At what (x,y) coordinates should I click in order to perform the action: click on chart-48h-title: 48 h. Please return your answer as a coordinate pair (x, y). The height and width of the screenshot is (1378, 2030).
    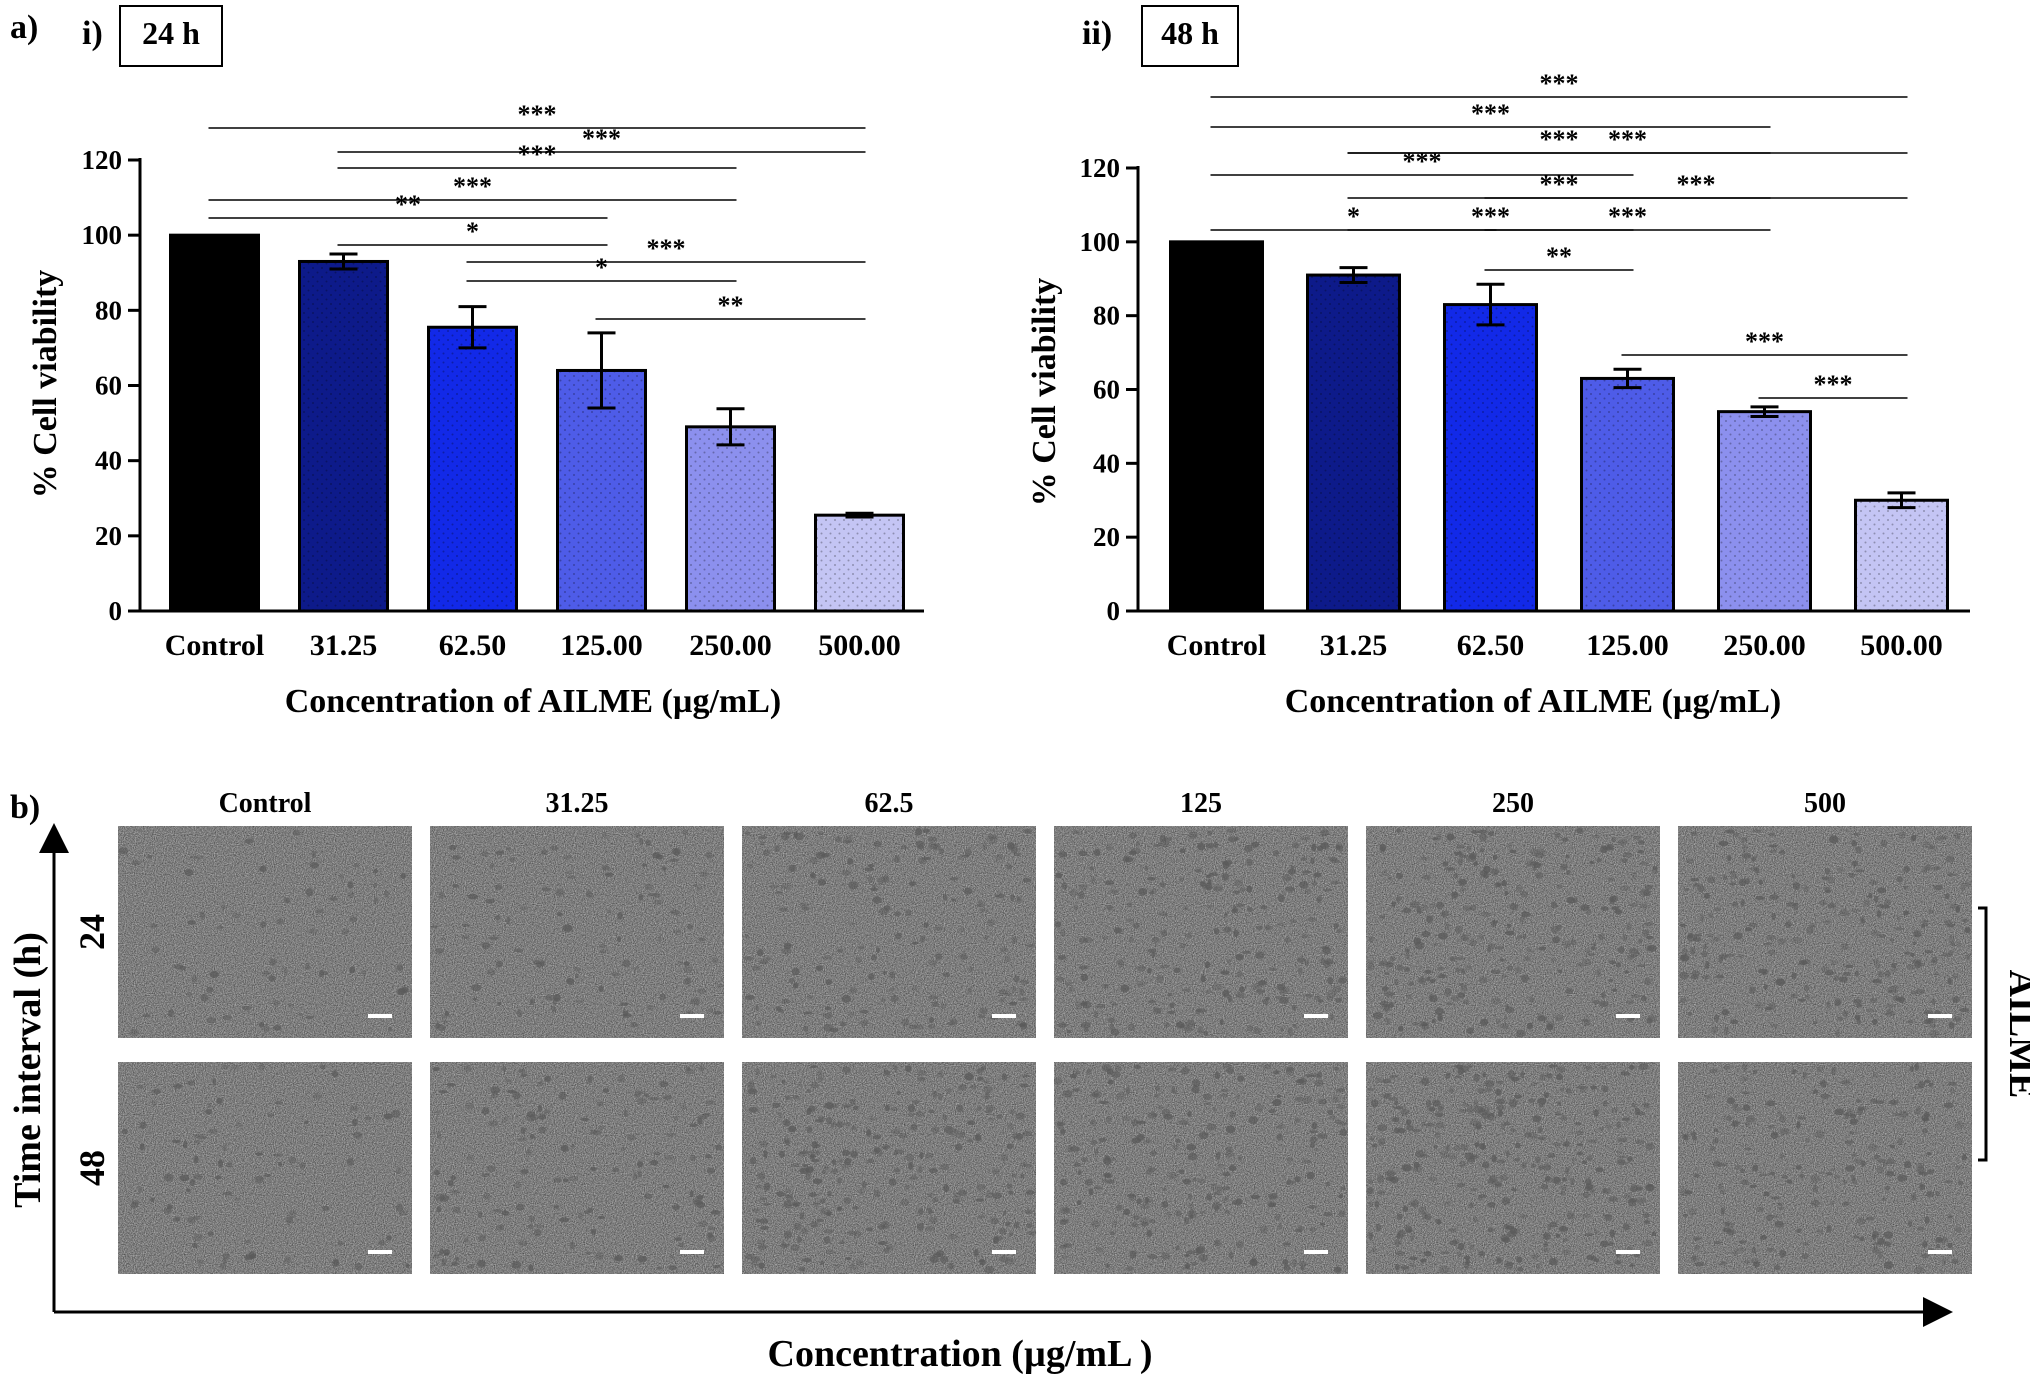
    Looking at the image, I should click on (1190, 33).